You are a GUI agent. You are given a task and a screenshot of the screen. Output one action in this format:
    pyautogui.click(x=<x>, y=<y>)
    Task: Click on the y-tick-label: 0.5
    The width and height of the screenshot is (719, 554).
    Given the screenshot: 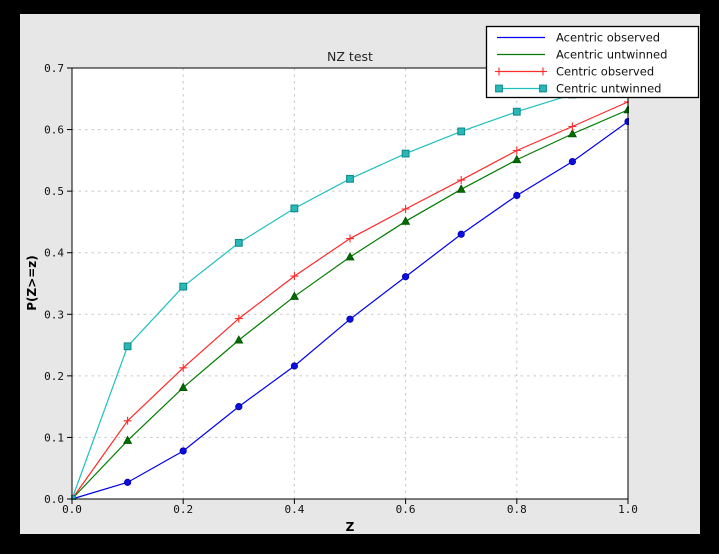 What is the action you would take?
    pyautogui.click(x=54, y=191)
    